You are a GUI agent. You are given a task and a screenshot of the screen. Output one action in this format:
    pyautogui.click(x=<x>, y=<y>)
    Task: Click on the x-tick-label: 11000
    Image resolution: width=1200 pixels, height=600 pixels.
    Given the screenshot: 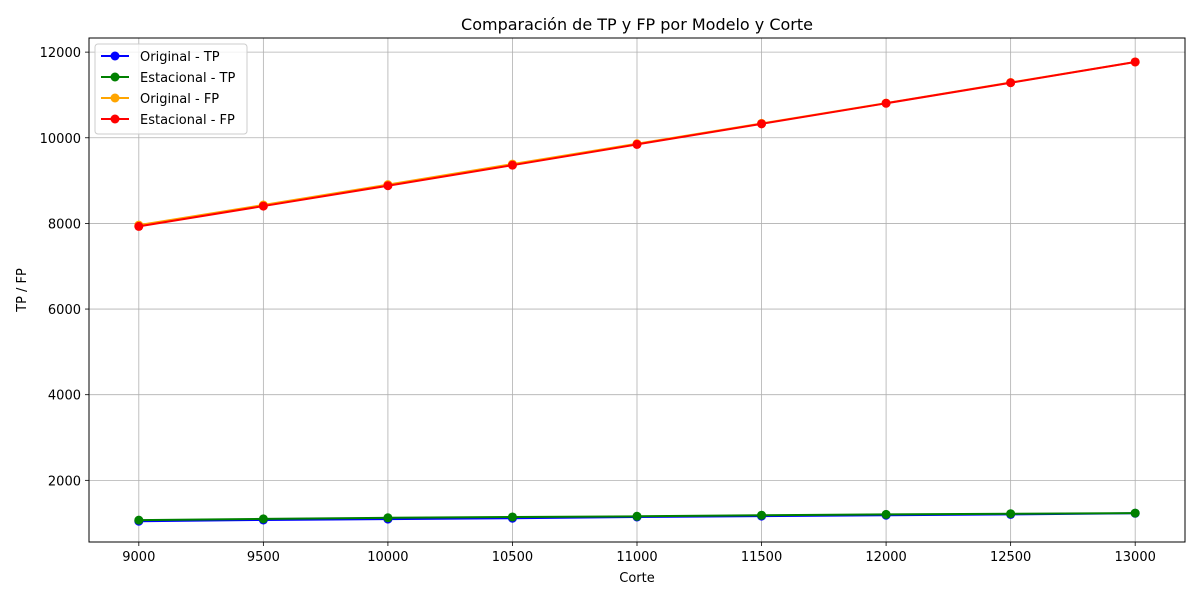 What is the action you would take?
    pyautogui.click(x=636, y=557)
    